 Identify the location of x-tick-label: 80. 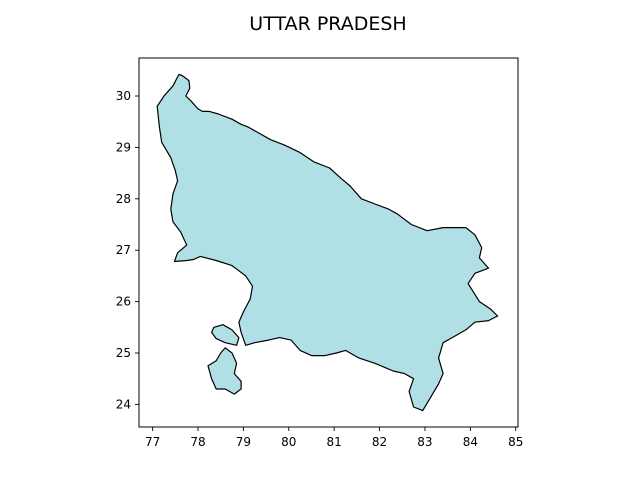
(288, 442).